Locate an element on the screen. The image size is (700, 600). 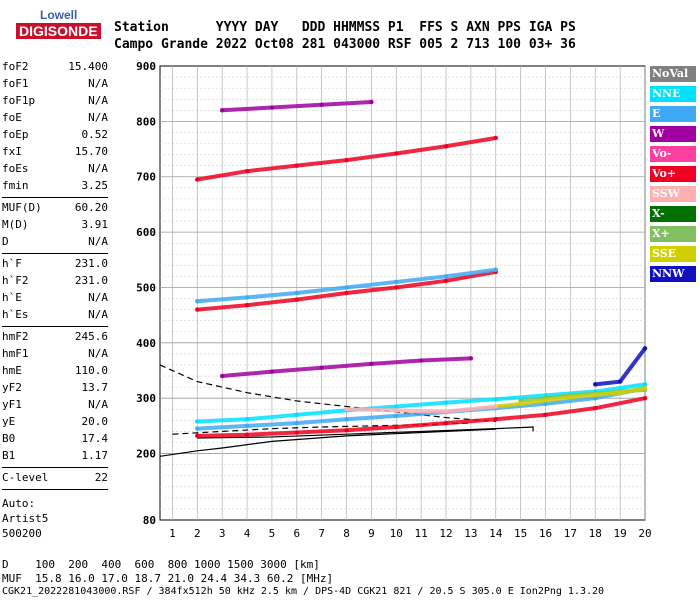
param-value: 15.70 is located at coordinates (91, 151).